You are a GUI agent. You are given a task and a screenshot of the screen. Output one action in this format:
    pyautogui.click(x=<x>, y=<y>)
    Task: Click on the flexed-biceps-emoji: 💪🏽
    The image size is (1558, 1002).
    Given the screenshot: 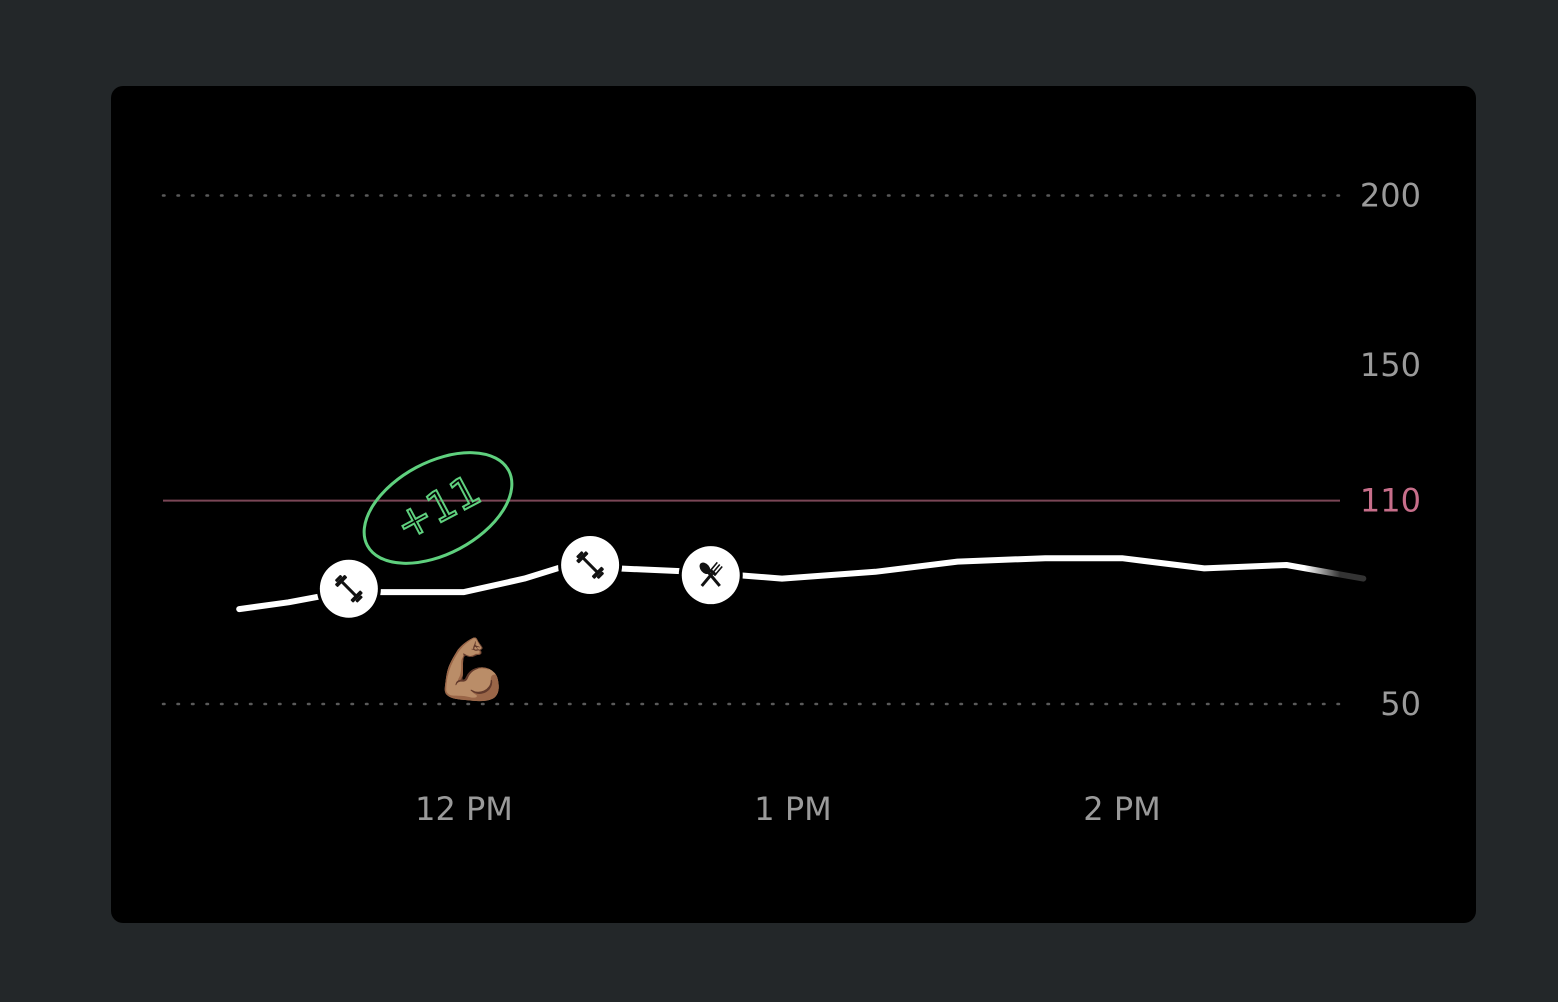 What is the action you would take?
    pyautogui.click(x=472, y=670)
    